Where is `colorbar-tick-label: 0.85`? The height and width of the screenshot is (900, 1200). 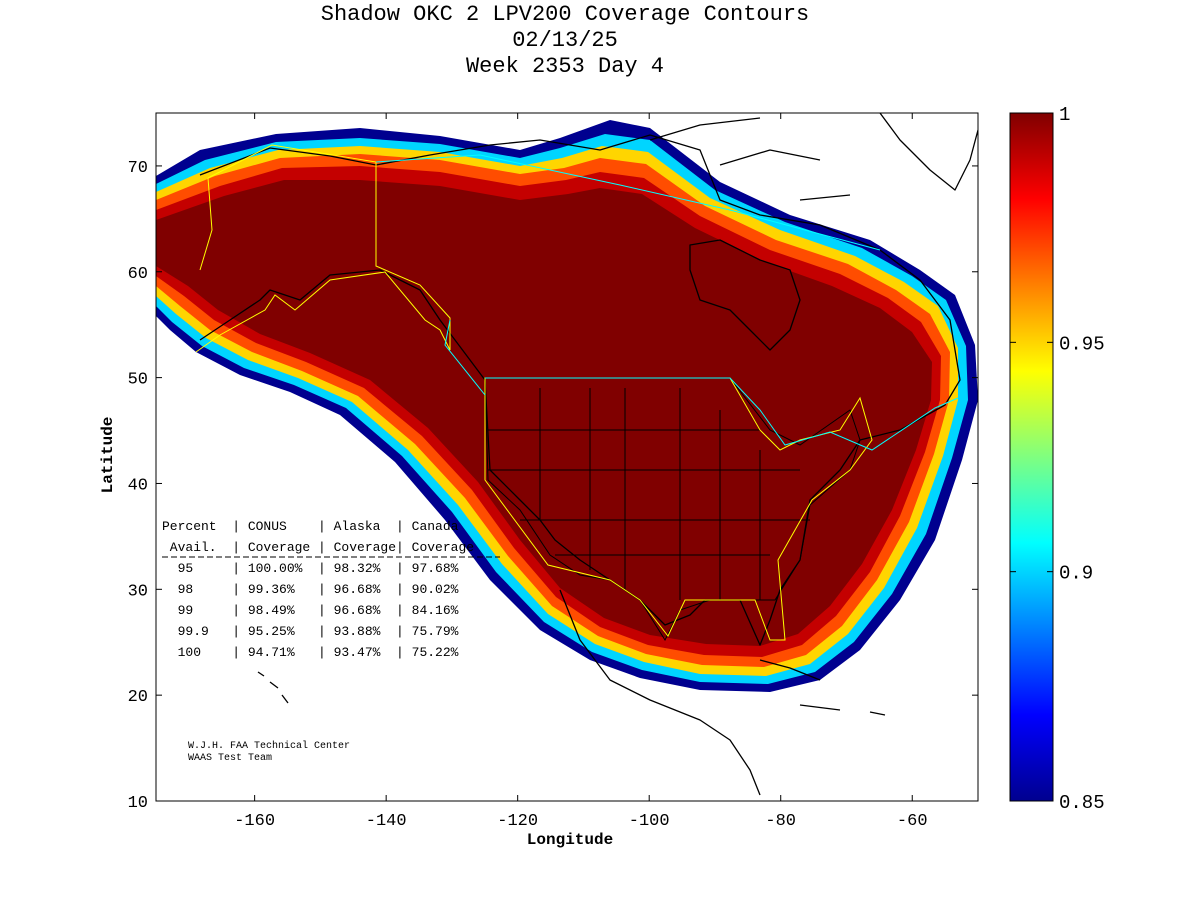
colorbar-tick-label: 0.85 is located at coordinates (1082, 803).